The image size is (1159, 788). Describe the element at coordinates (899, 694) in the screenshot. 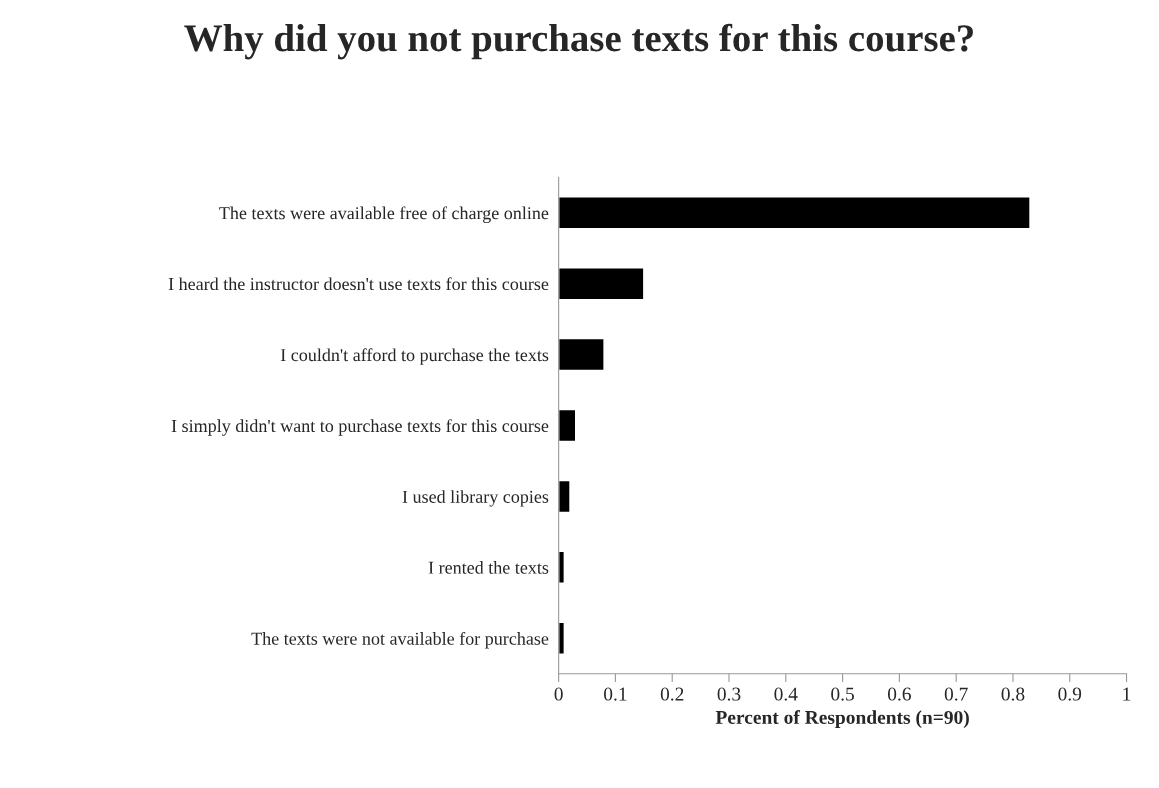

I see `x-tick-label: 0.6` at that location.